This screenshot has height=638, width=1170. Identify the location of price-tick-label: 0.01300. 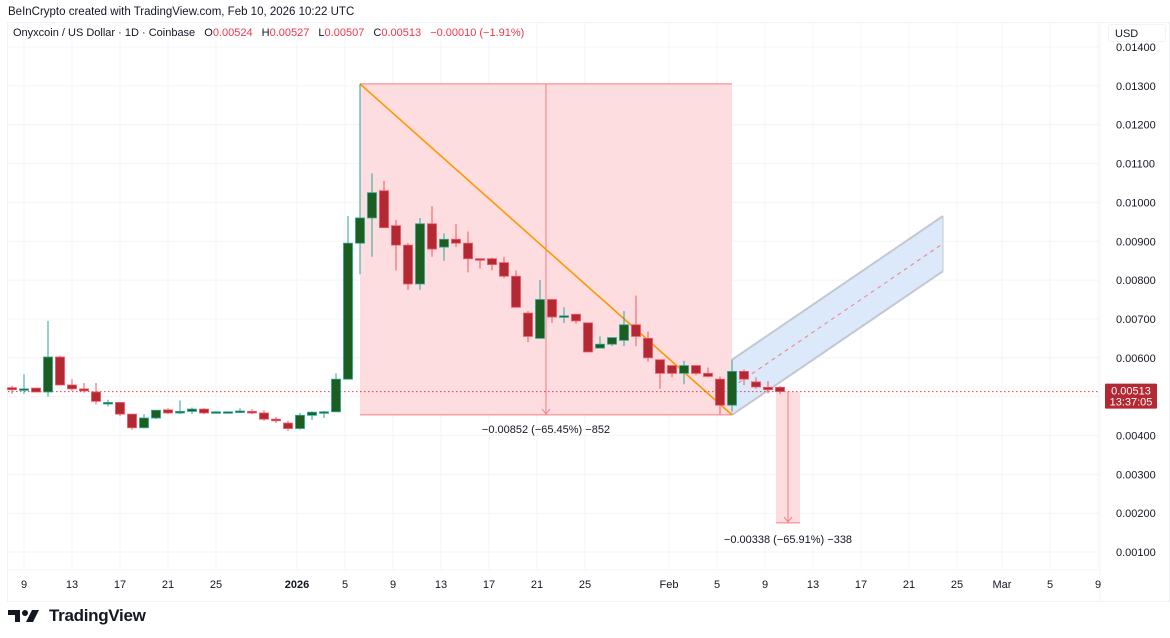
(1136, 87).